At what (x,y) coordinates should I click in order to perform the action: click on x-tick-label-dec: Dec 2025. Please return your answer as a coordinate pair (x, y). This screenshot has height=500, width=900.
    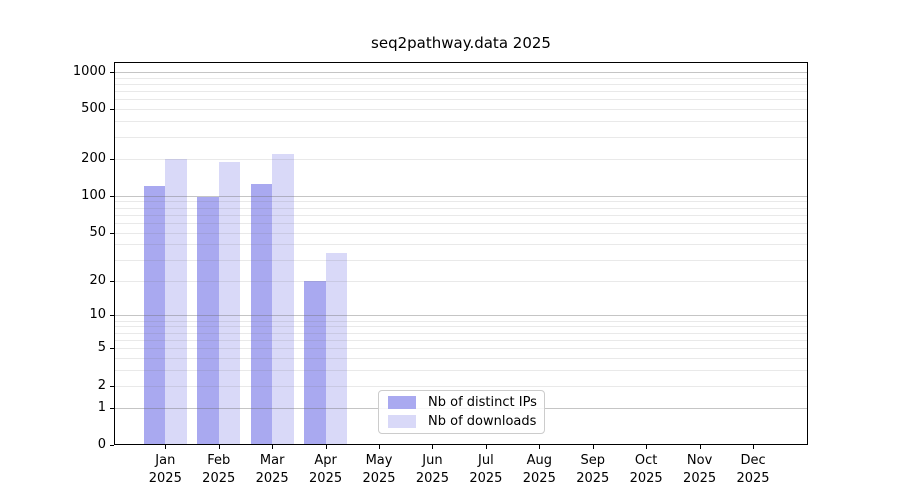
    Looking at the image, I should click on (753, 469).